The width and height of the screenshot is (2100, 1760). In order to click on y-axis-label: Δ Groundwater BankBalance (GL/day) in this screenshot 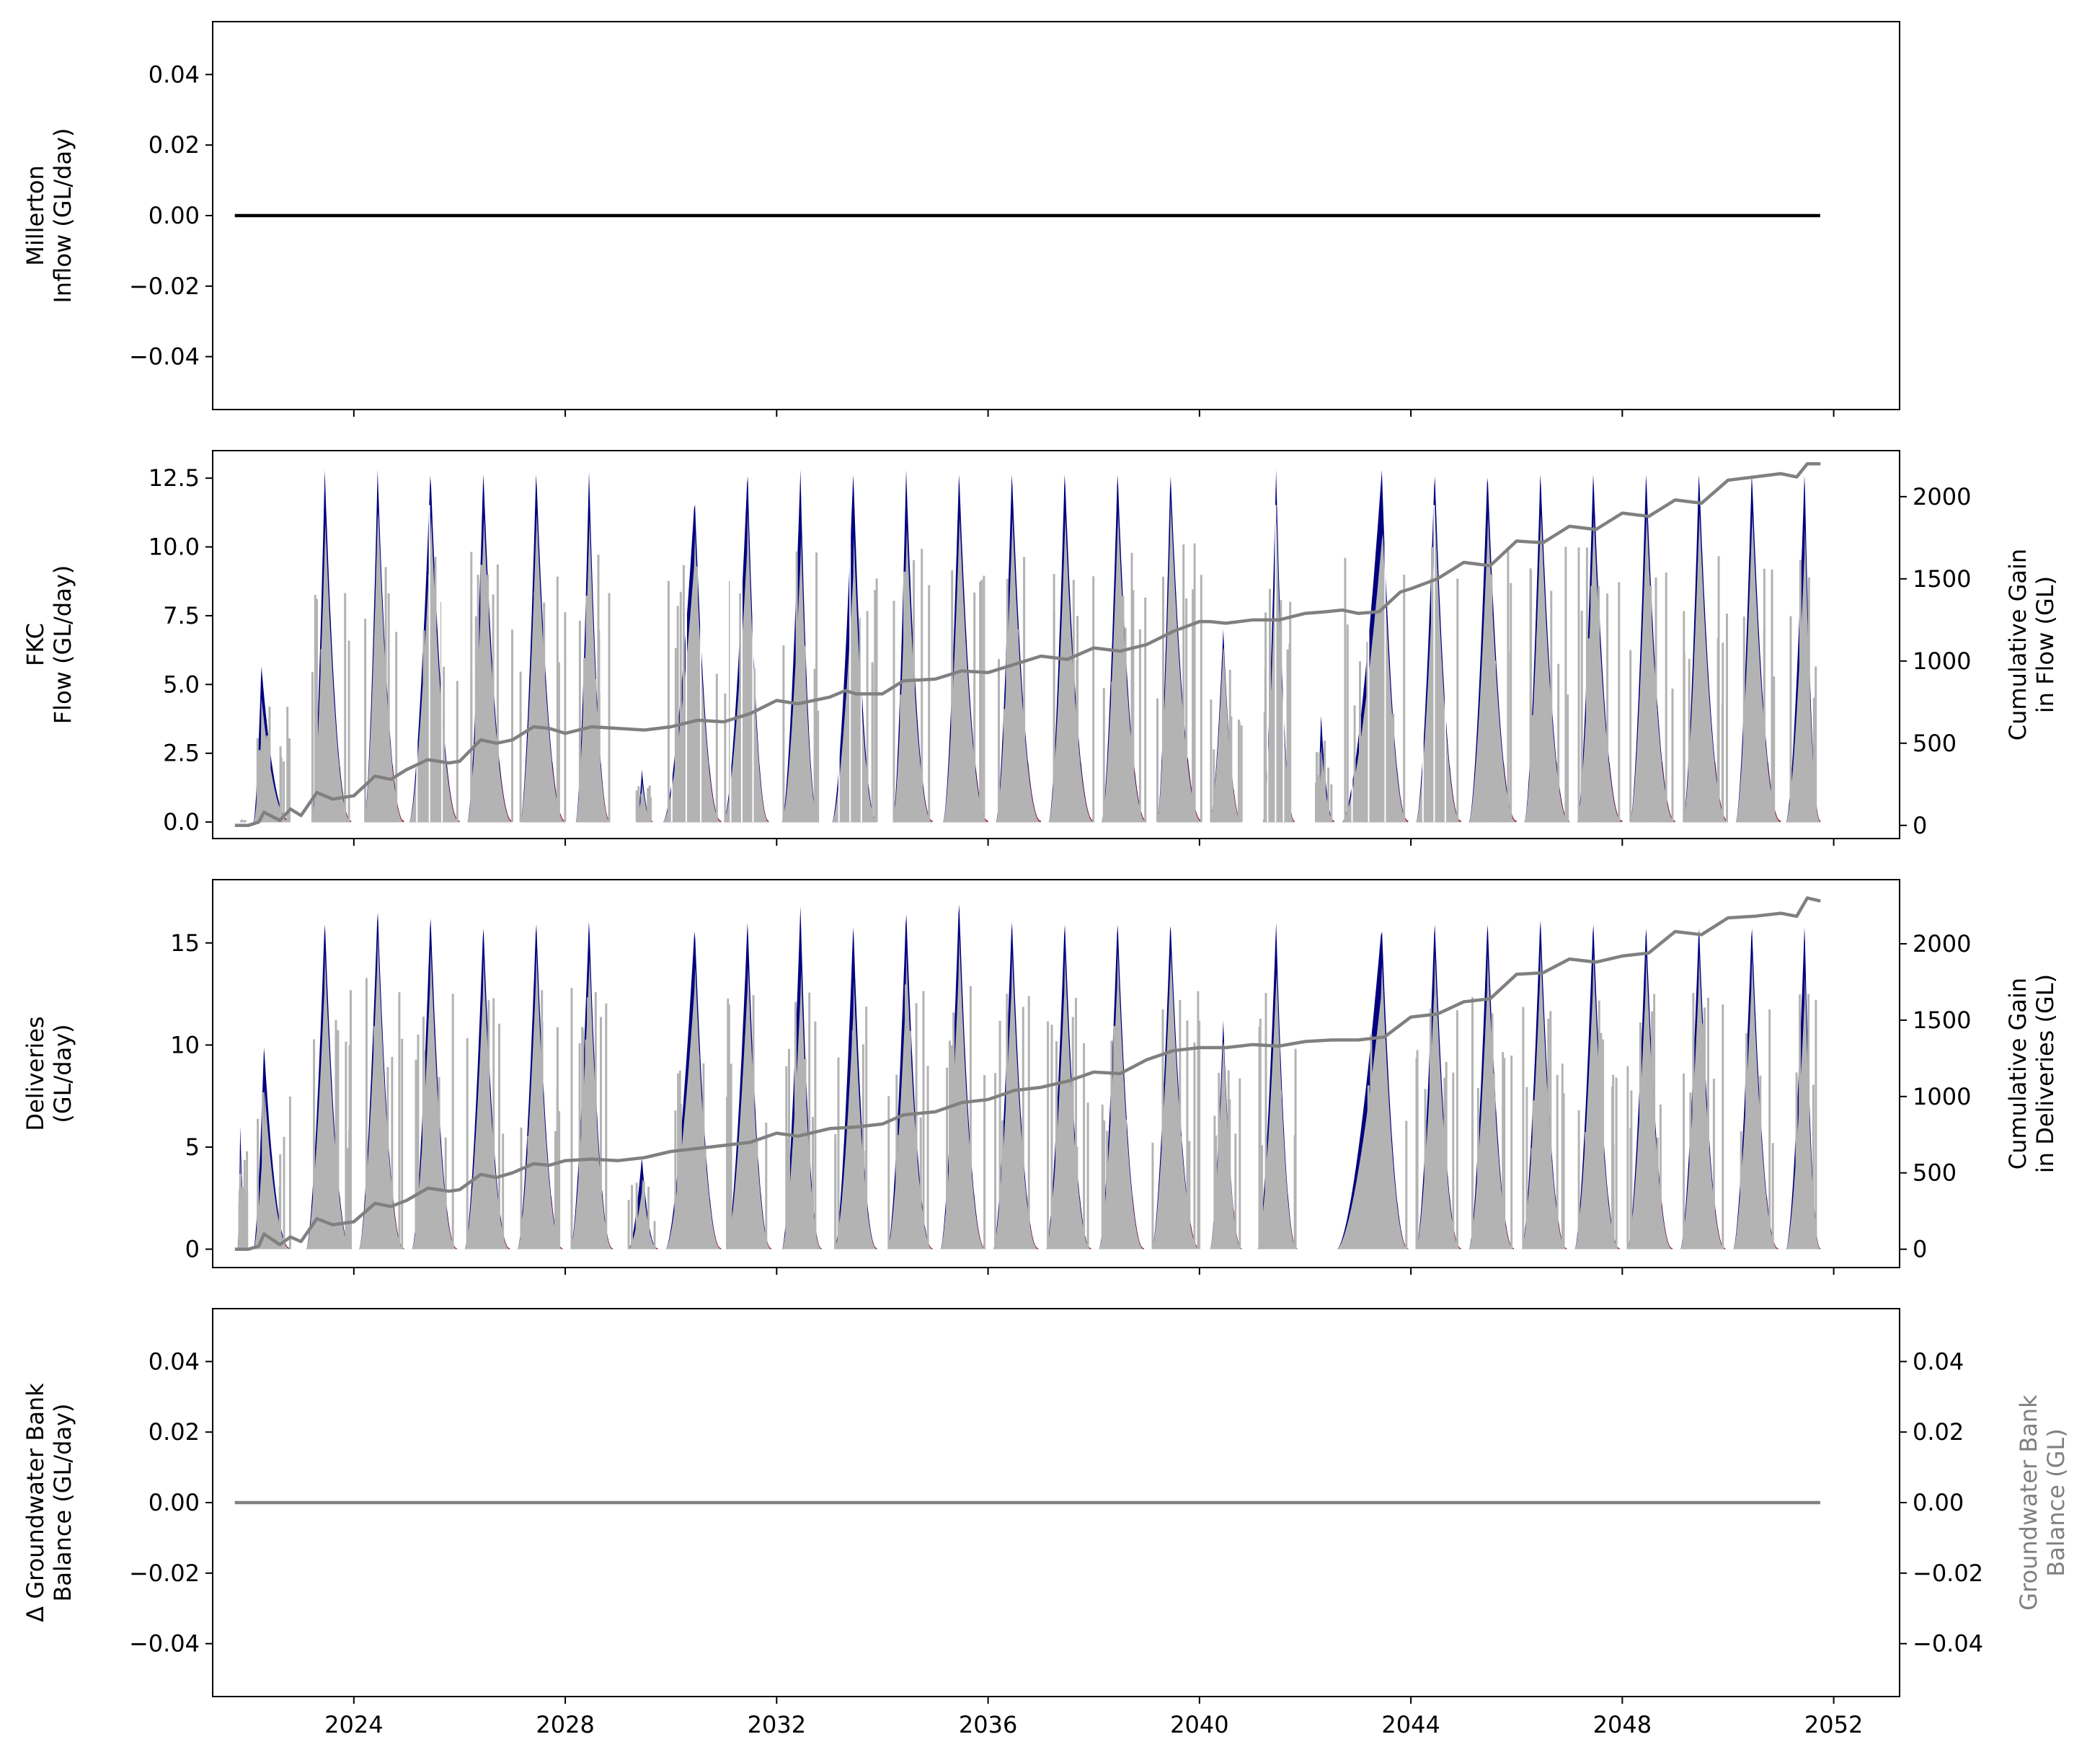, I will do `click(49, 1503)`.